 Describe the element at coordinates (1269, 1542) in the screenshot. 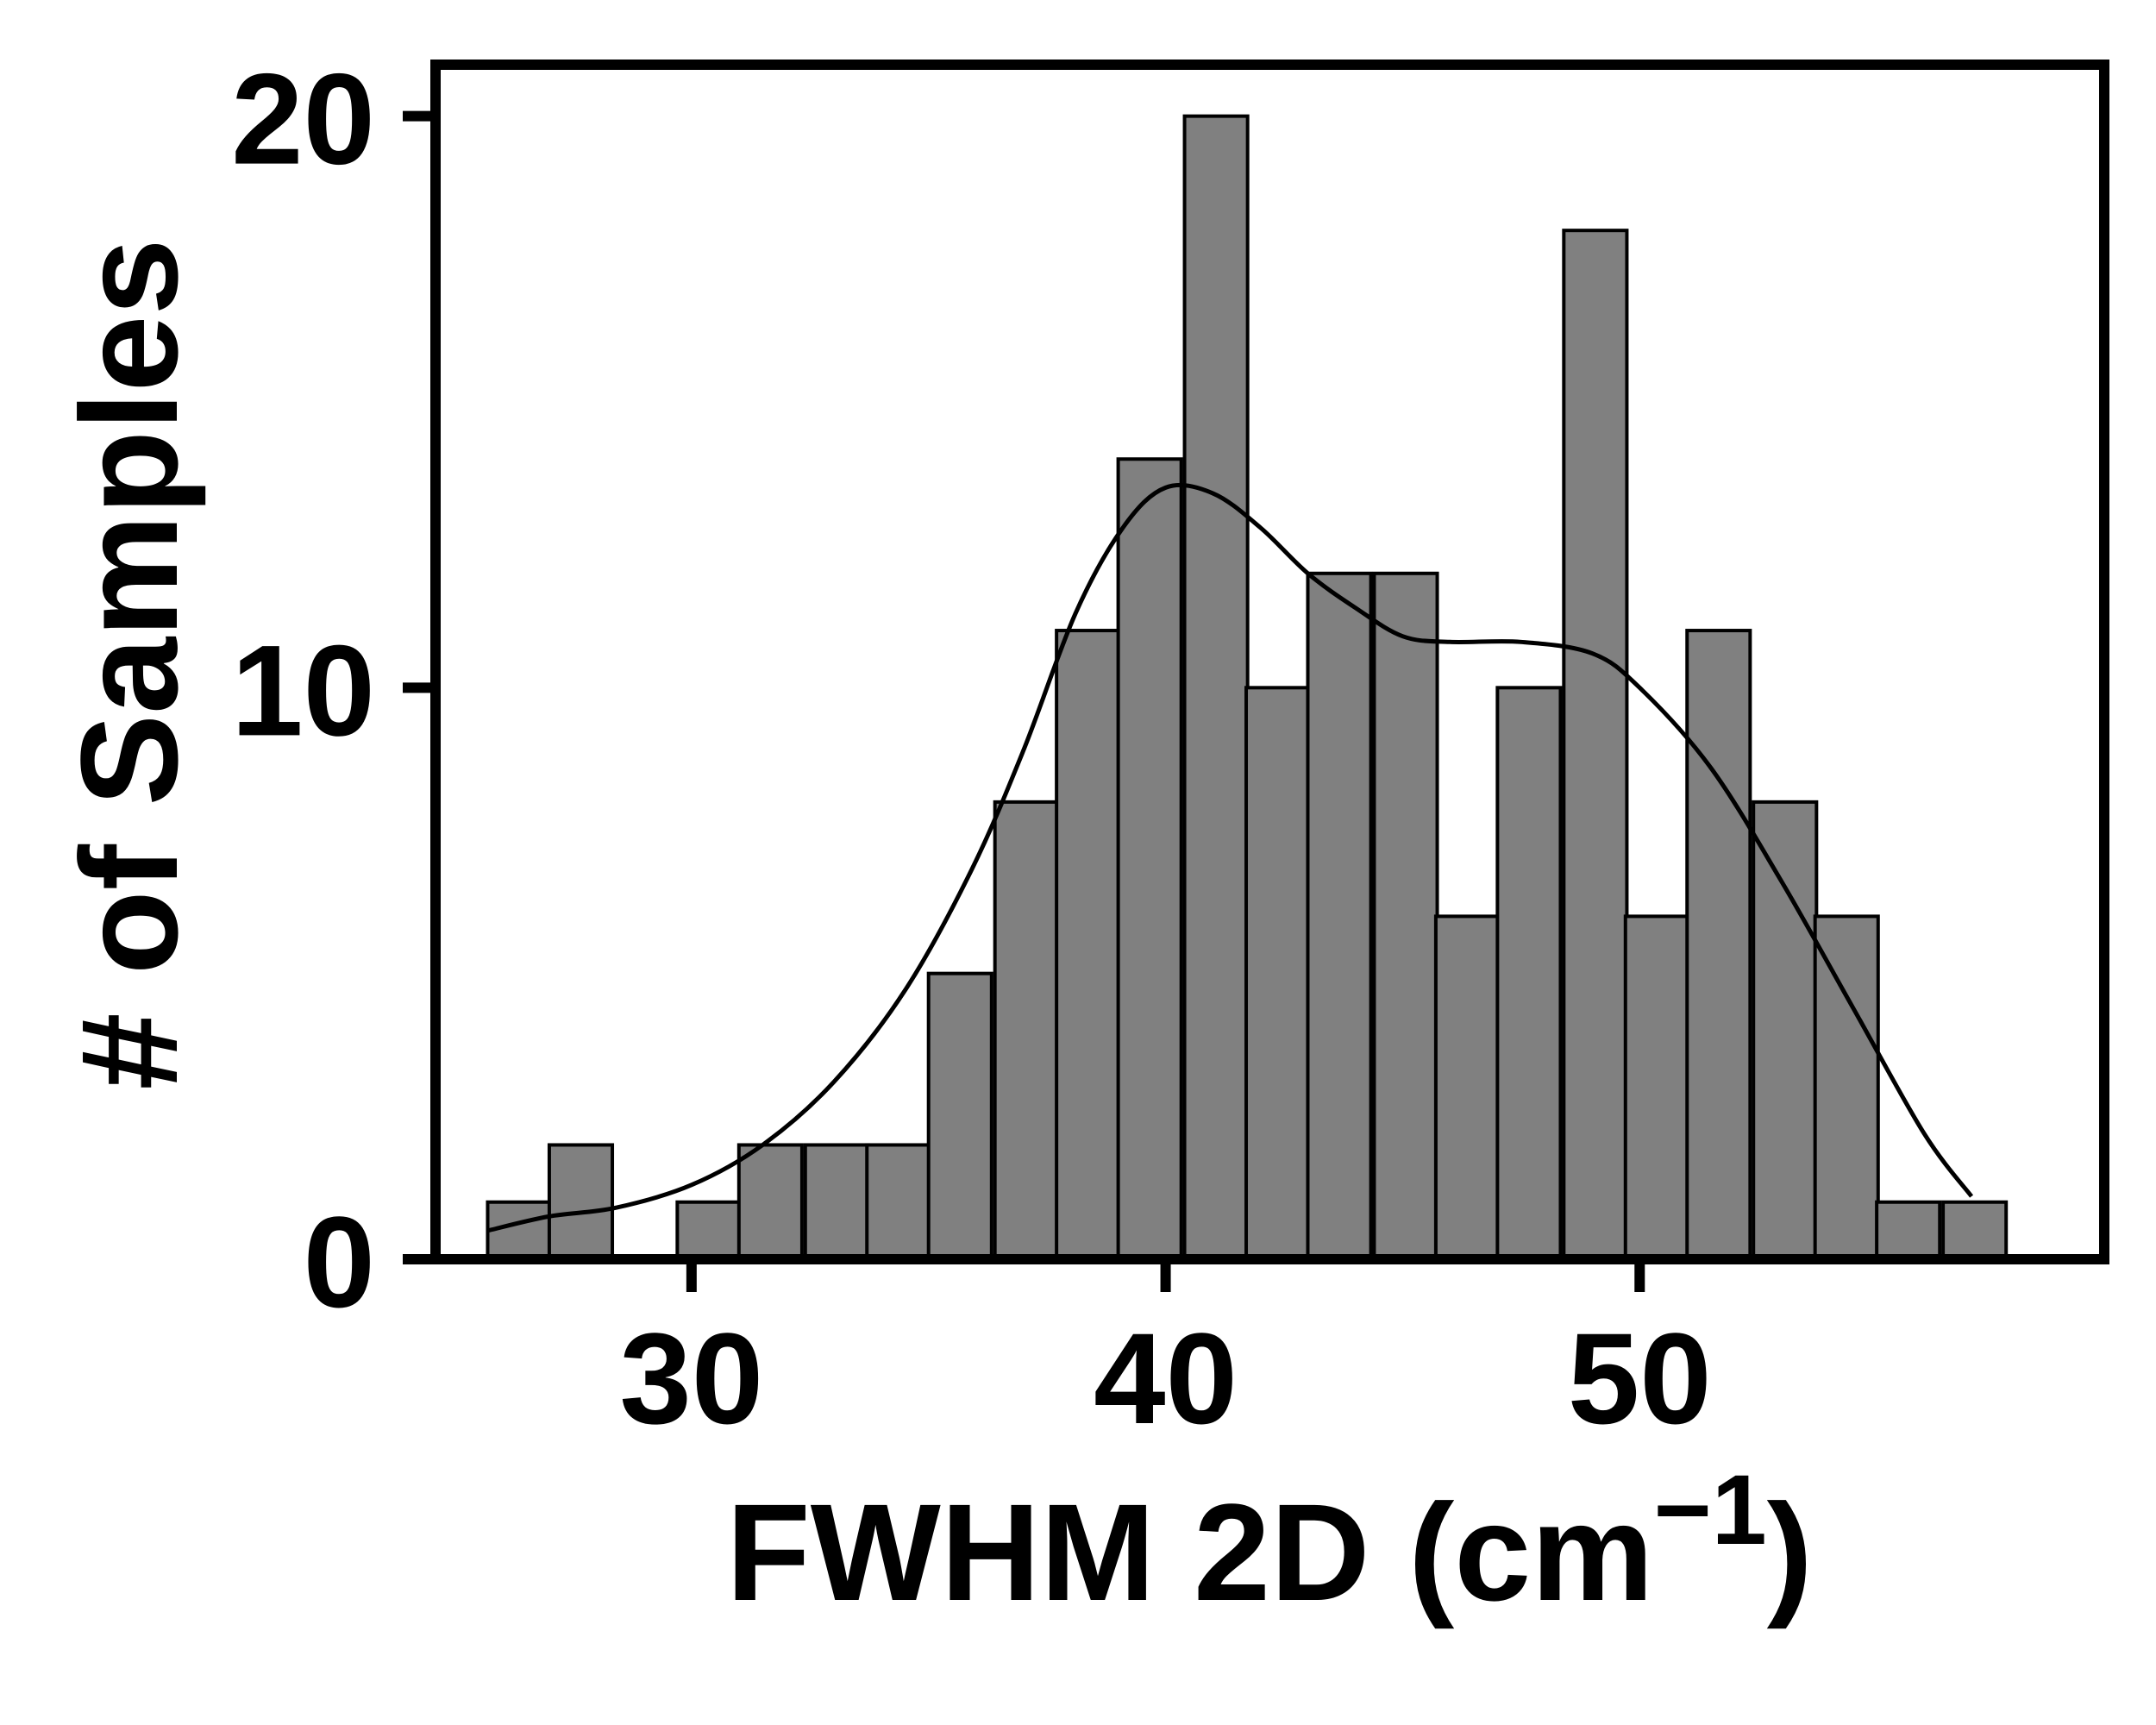

I see `x-axis-label: FWHM 2D (cm−1)` at that location.